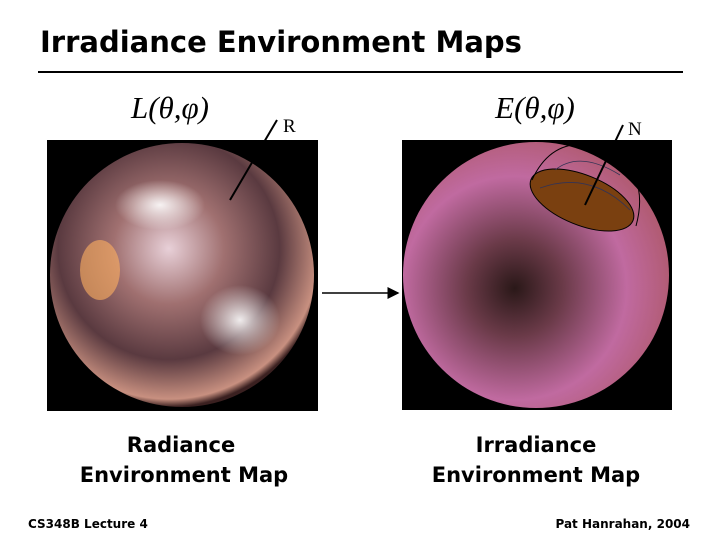 Image resolution: width=720 pixels, height=540 pixels. What do you see at coordinates (536, 445) in the screenshot?
I see `caption: Irradiance` at bounding box center [536, 445].